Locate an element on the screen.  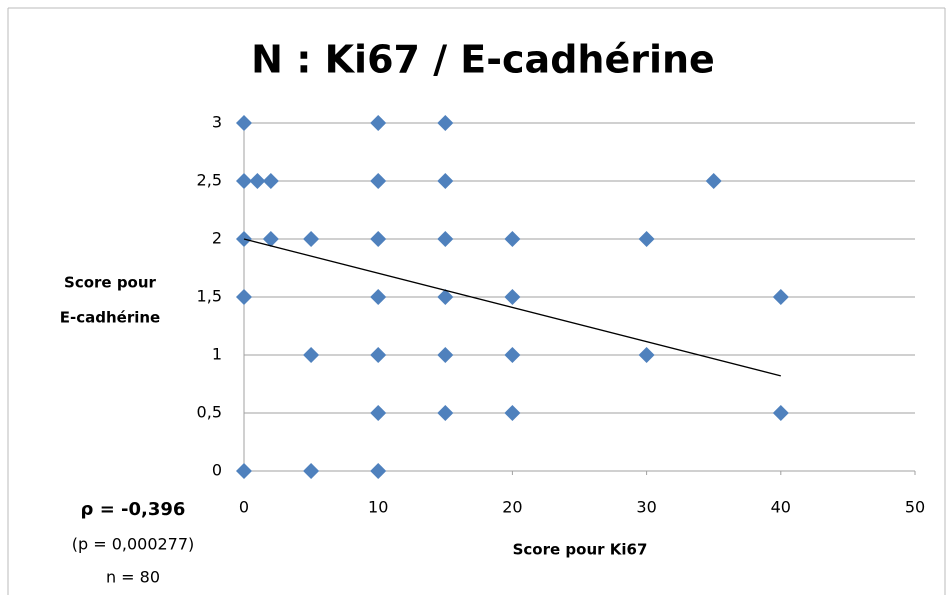
x-tick-label: 50 is located at coordinates (915, 507).